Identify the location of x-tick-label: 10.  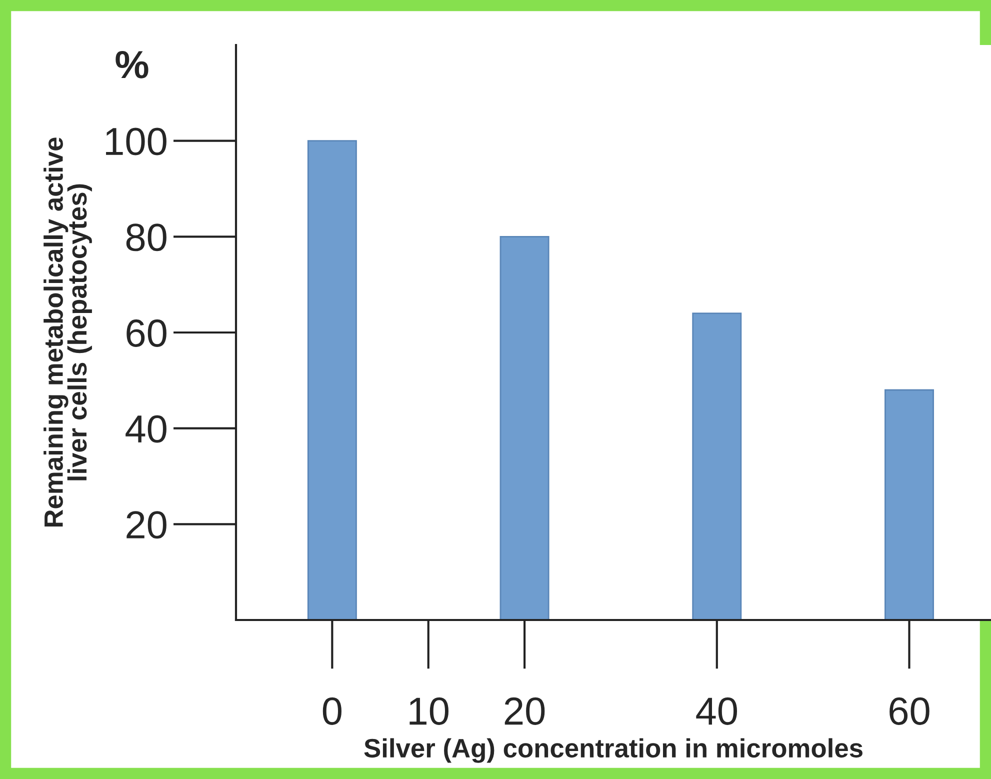
(429, 711).